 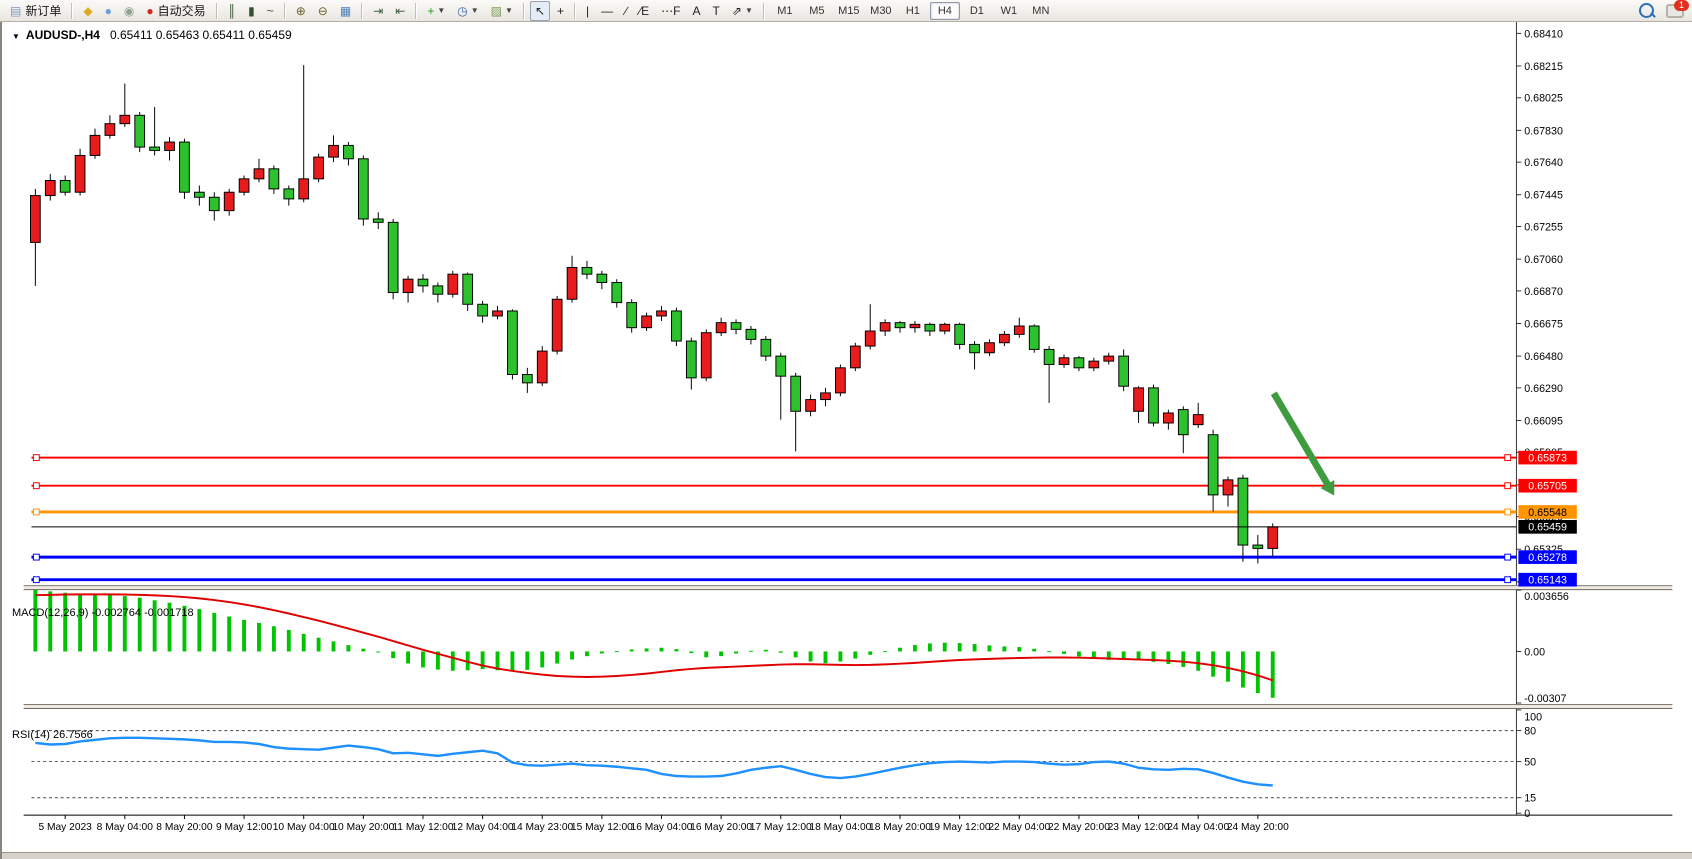 What do you see at coordinates (251, 11) in the screenshot?
I see `candlestick-button: ▮` at bounding box center [251, 11].